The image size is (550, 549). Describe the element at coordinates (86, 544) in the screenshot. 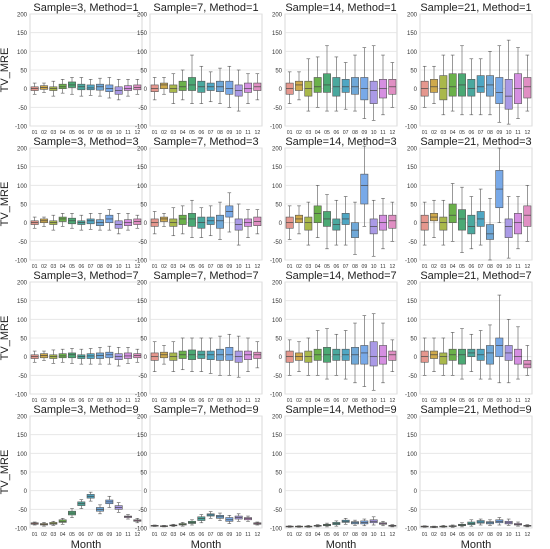

I see `x-axis-label-col-1: Month` at that location.